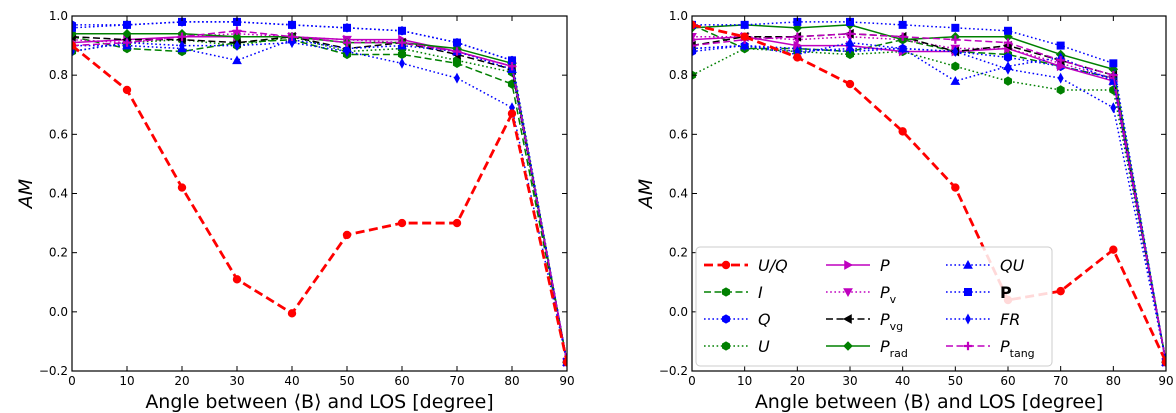  Describe the element at coordinates (678, 253) in the screenshot. I see `y-tick-label: 0.2` at that location.